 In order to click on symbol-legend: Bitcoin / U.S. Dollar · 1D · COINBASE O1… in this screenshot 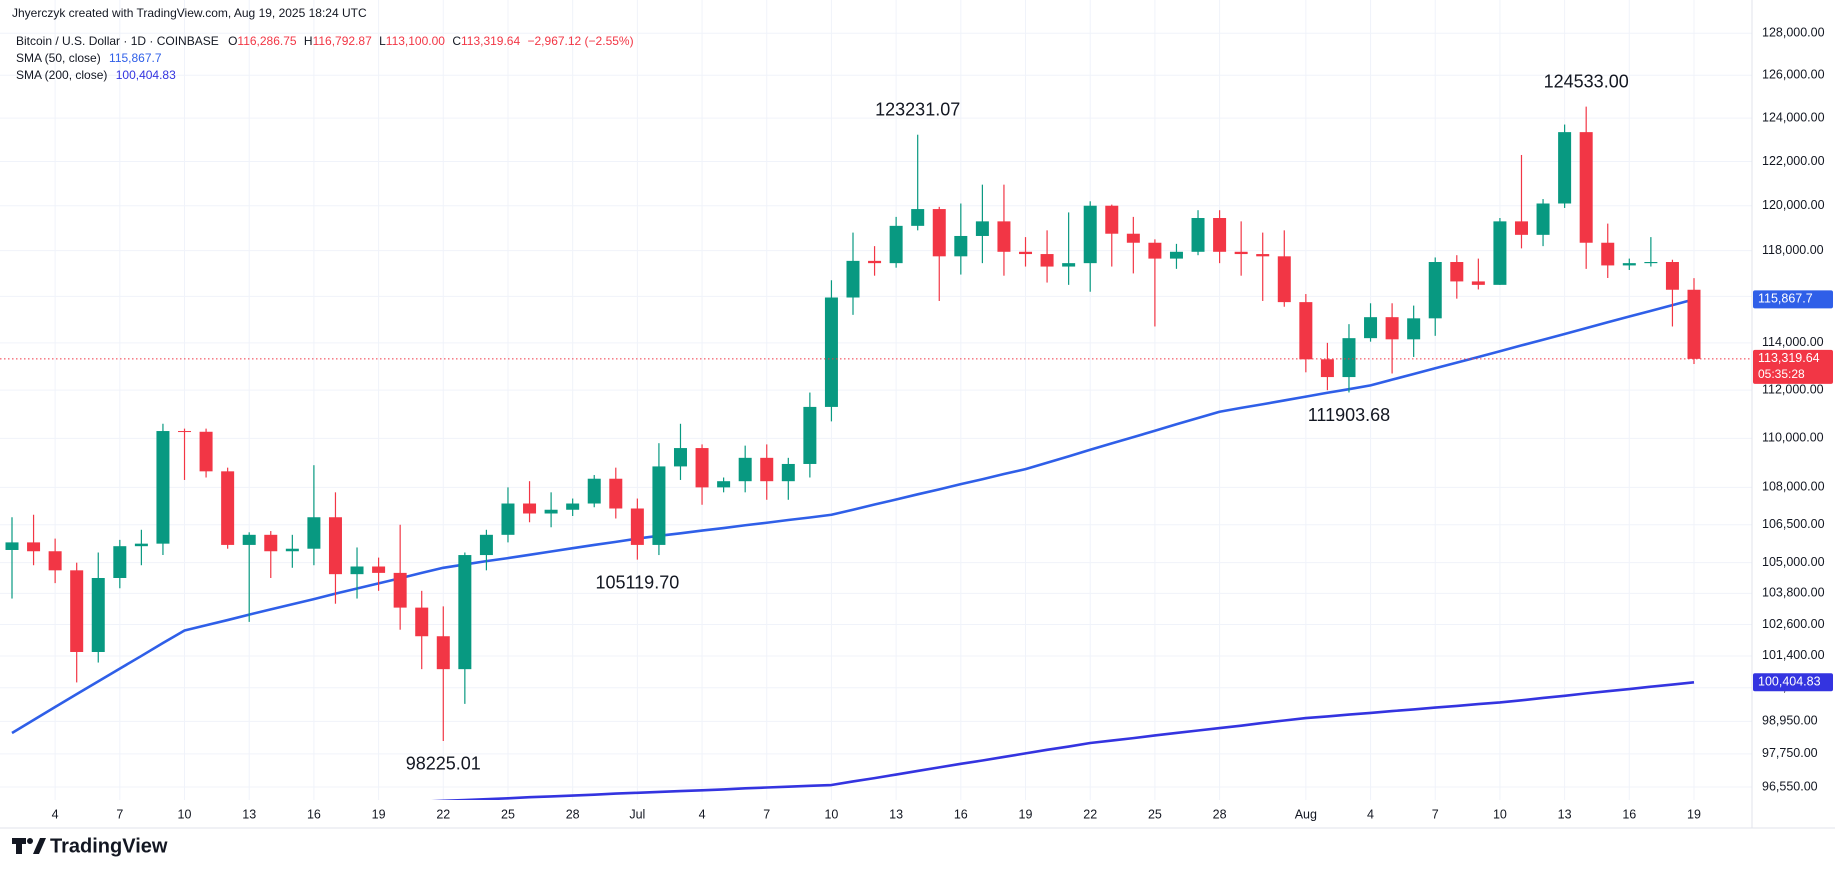, I will do `click(325, 41)`.